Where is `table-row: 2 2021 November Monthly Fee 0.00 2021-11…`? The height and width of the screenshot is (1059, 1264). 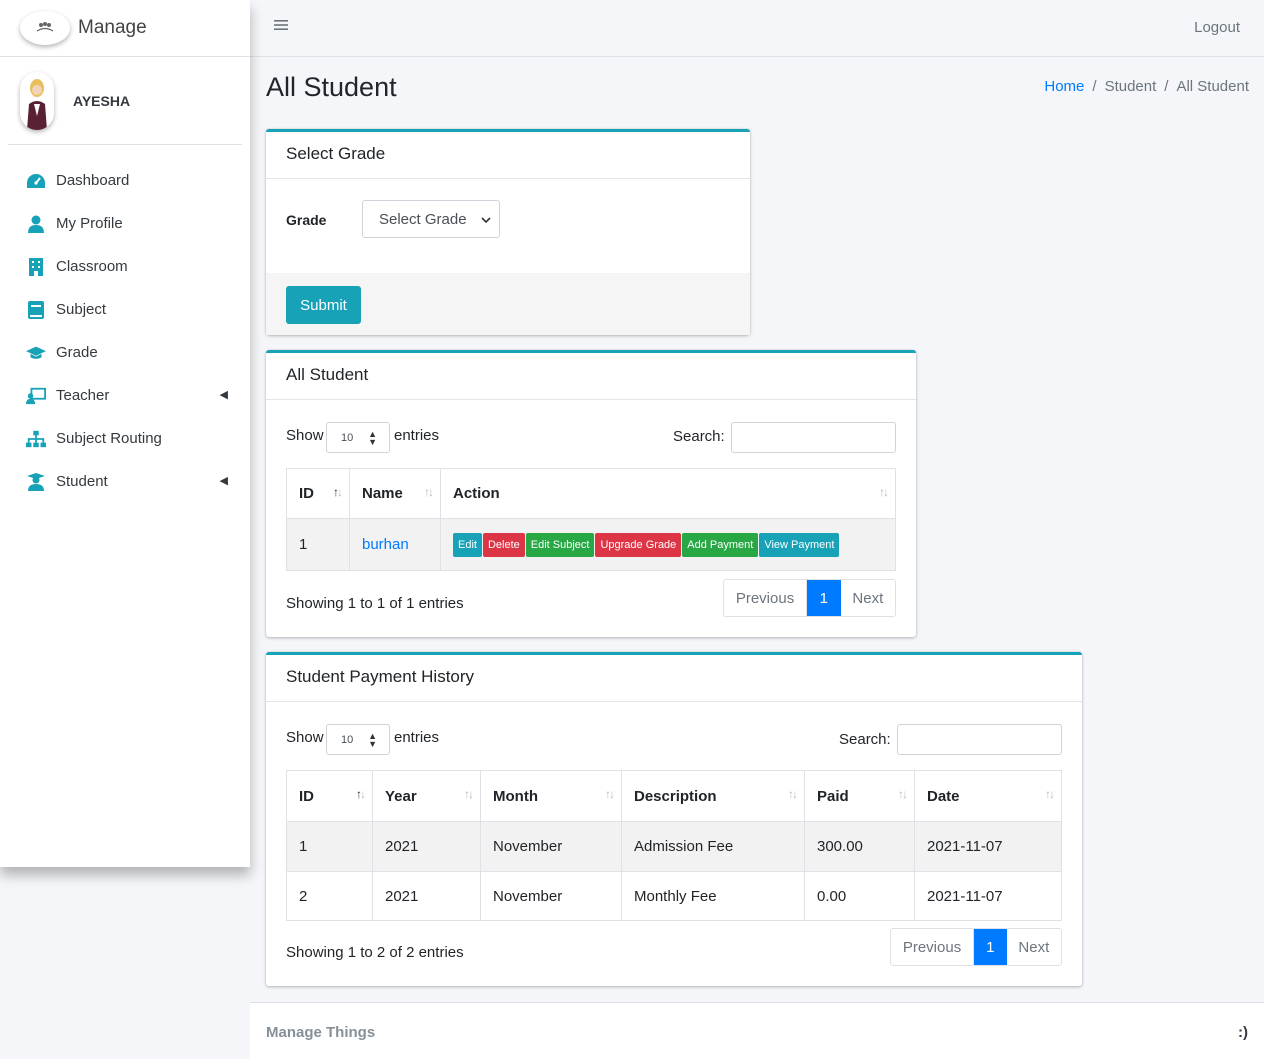
table-row: 2 2021 November Monthly Fee 0.00 2021-11… is located at coordinates (674, 896).